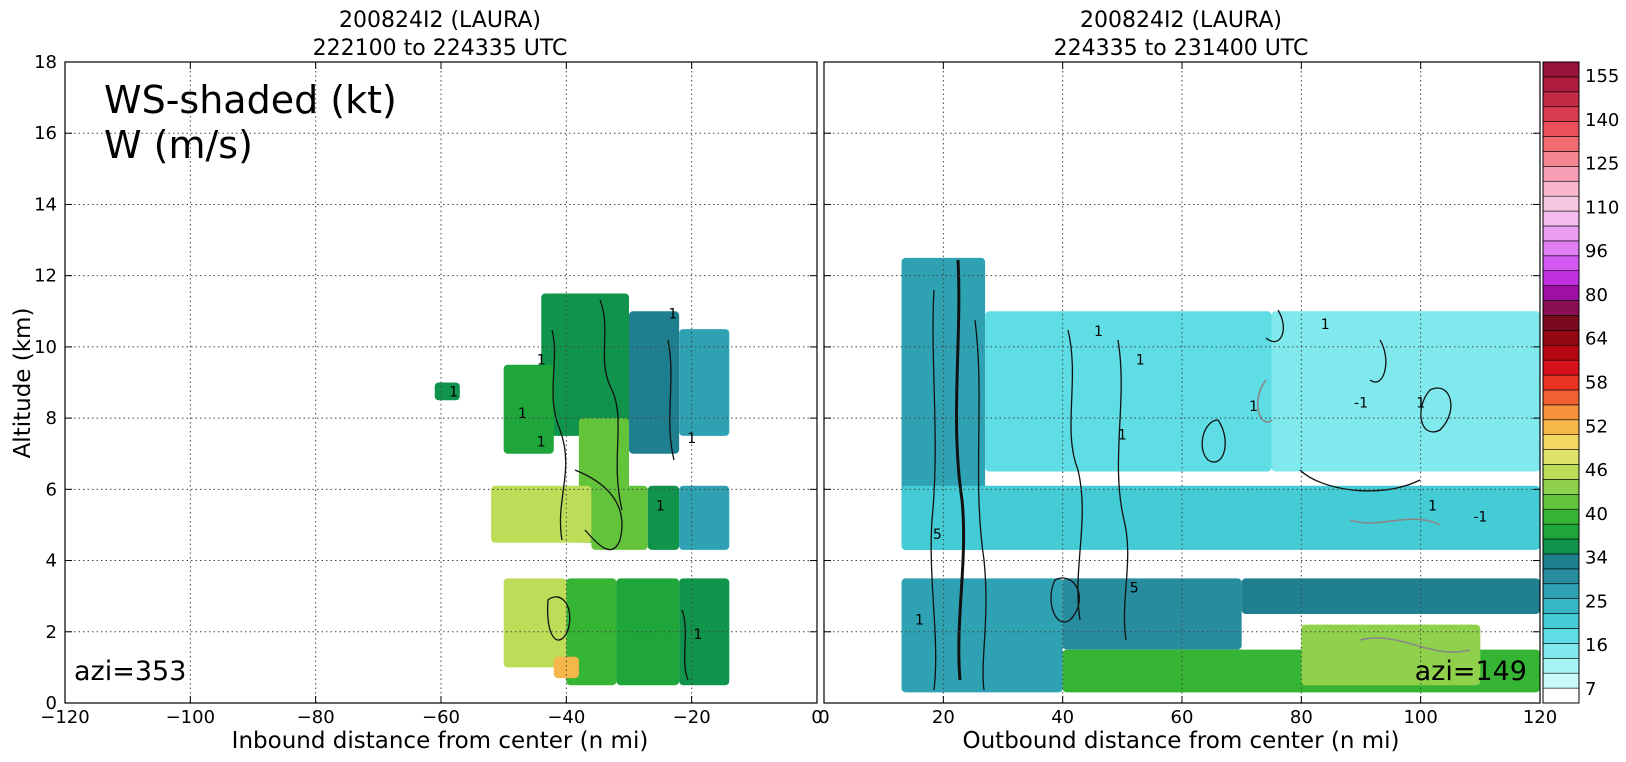 The width and height of the screenshot is (1626, 762). Describe the element at coordinates (45, 276) in the screenshot. I see `y-tick-label: 12` at that location.